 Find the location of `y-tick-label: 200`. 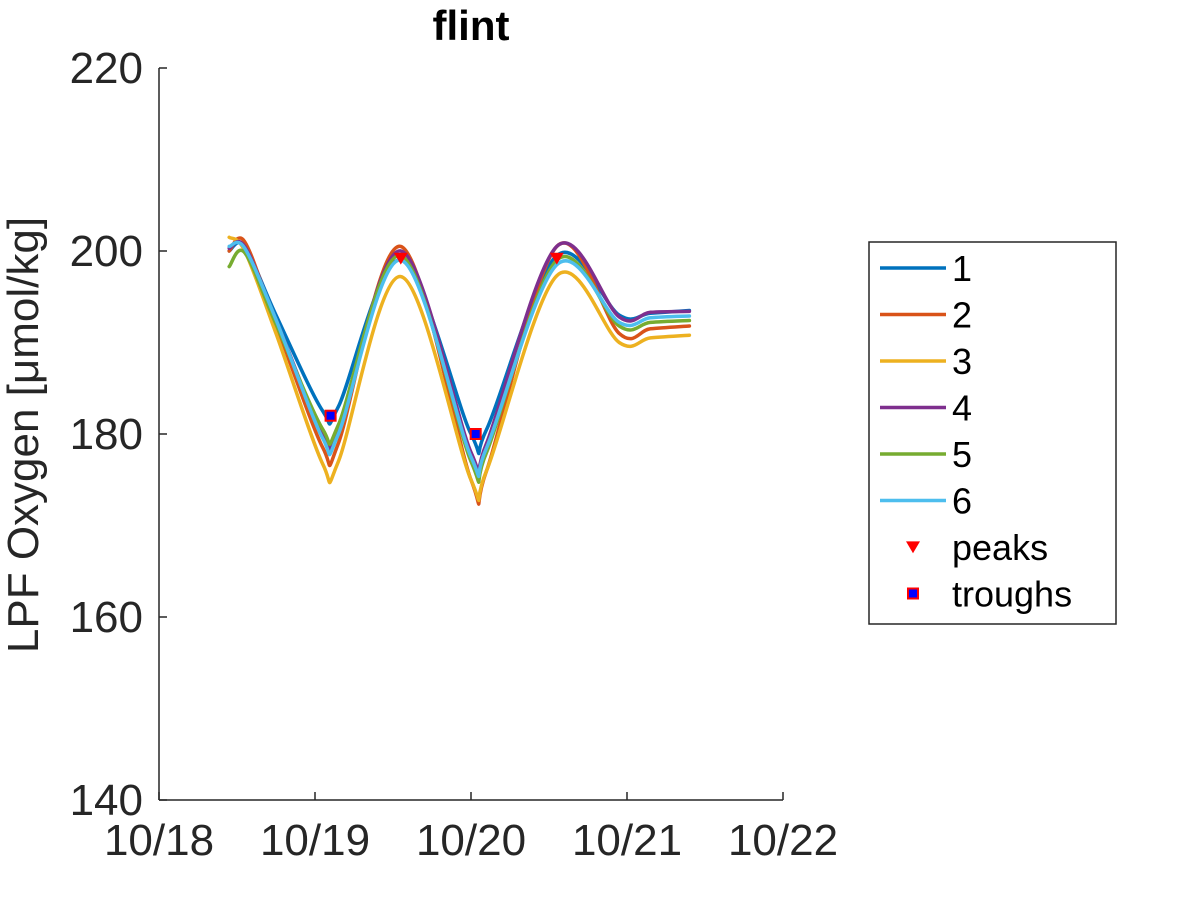

y-tick-label: 200 is located at coordinates (106, 251).